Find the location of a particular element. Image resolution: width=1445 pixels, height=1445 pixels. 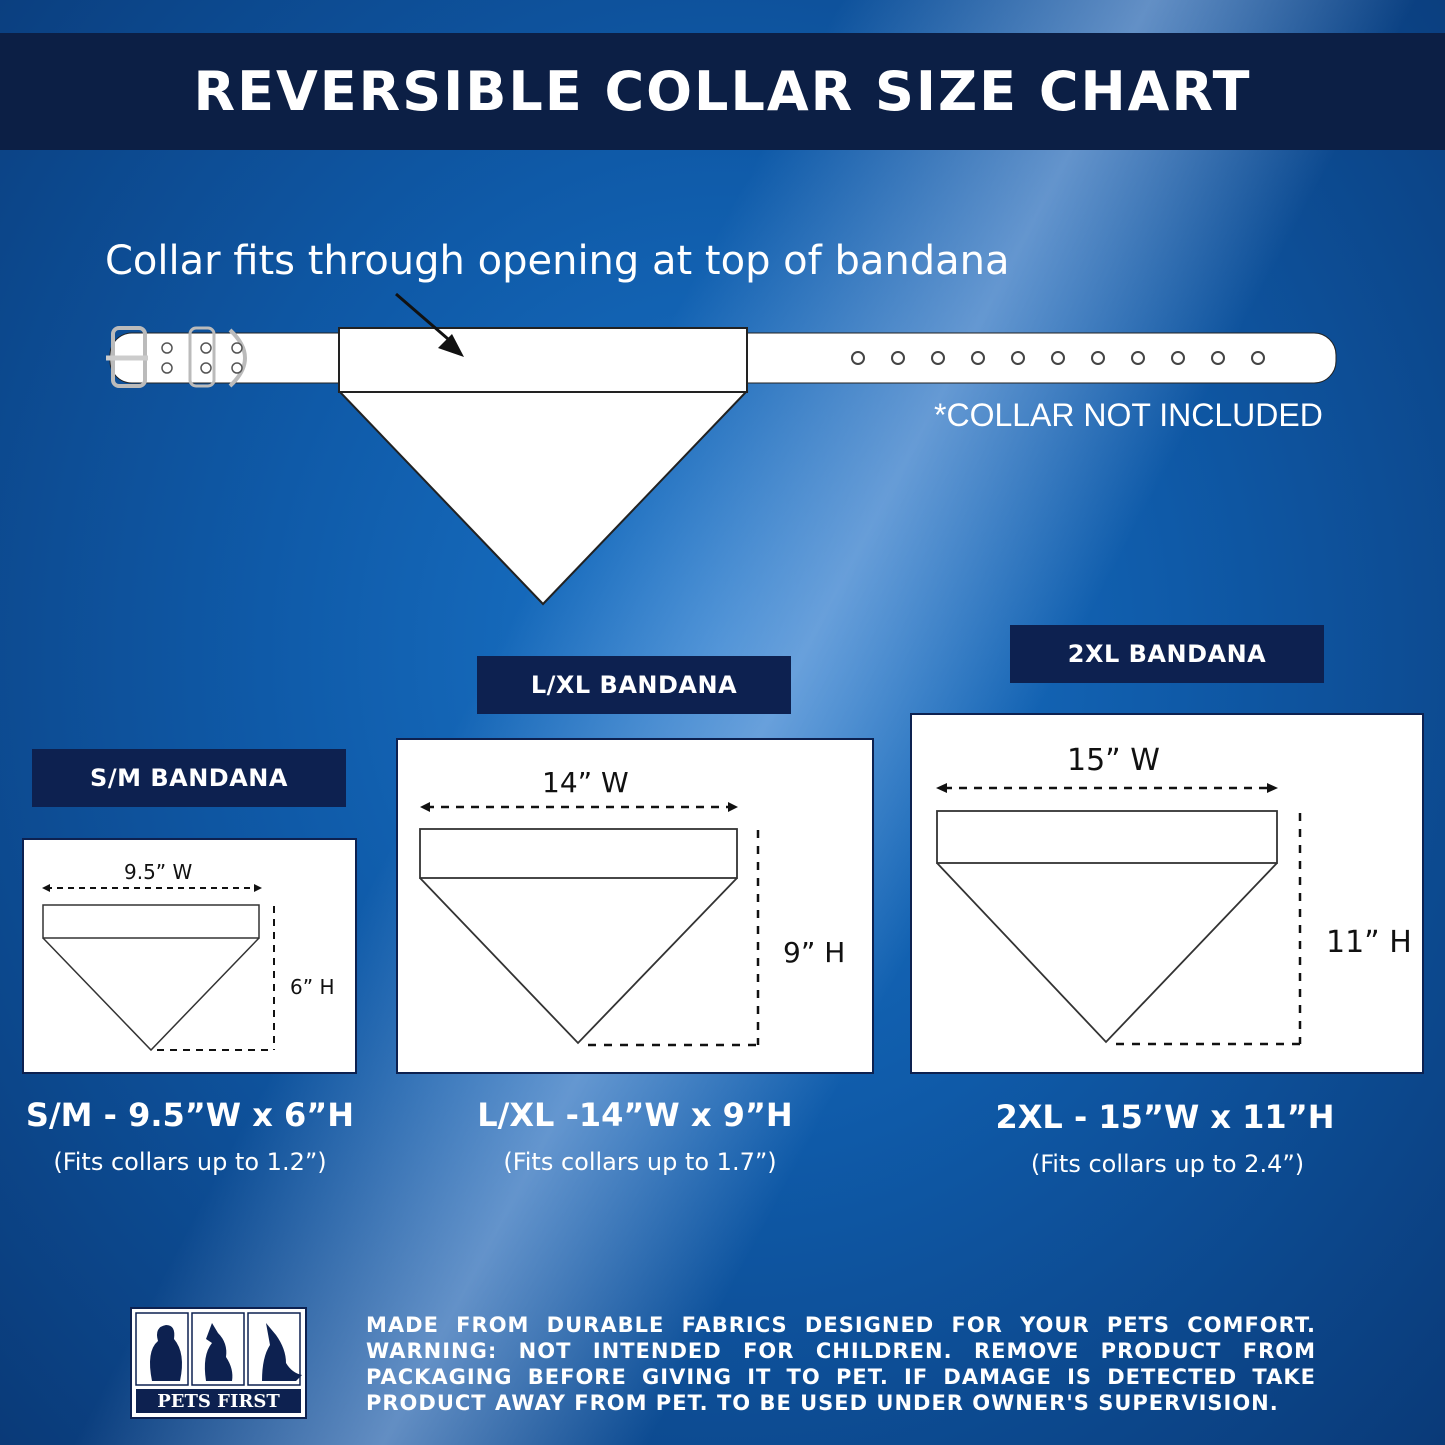

card-lxl: 14” W 9” H is located at coordinates (635, 906).